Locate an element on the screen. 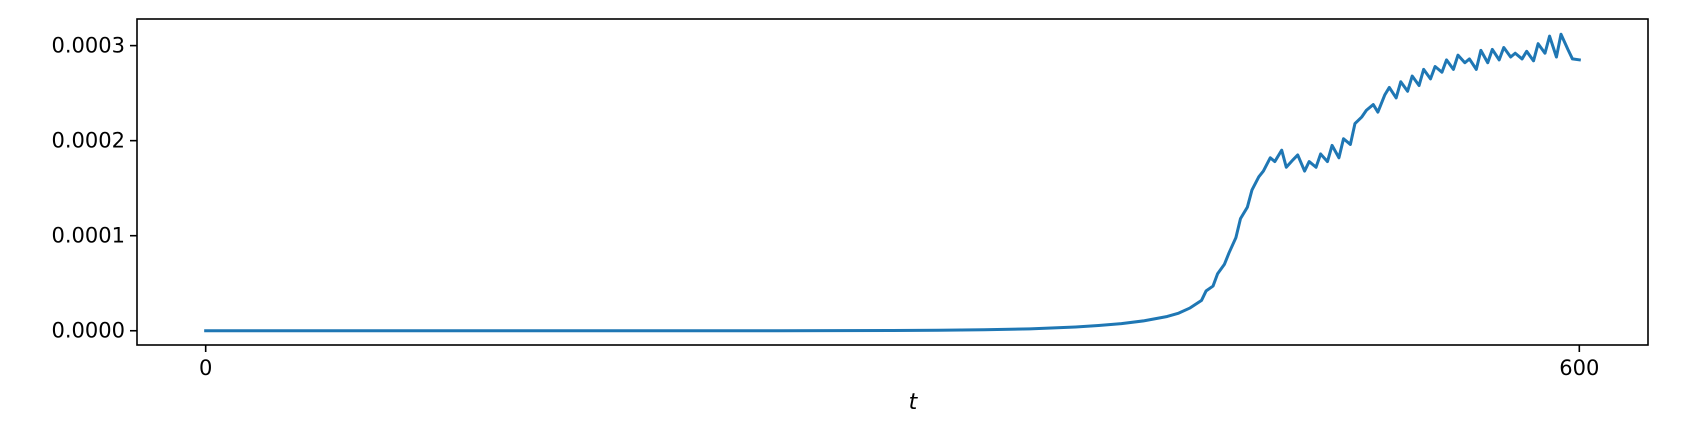  y-tick-label: 0.0003 is located at coordinates (88, 46).